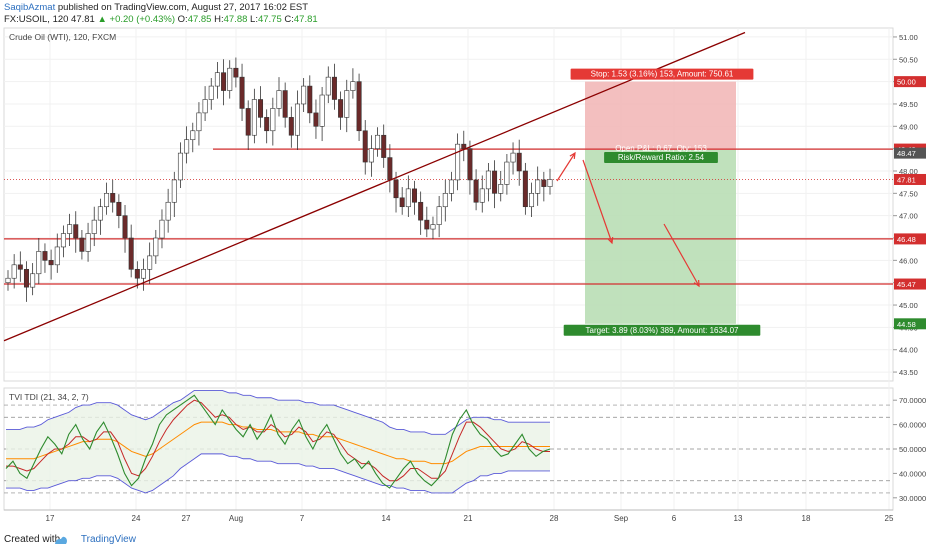 The image size is (932, 550). I want to click on target-zone, so click(660, 236).